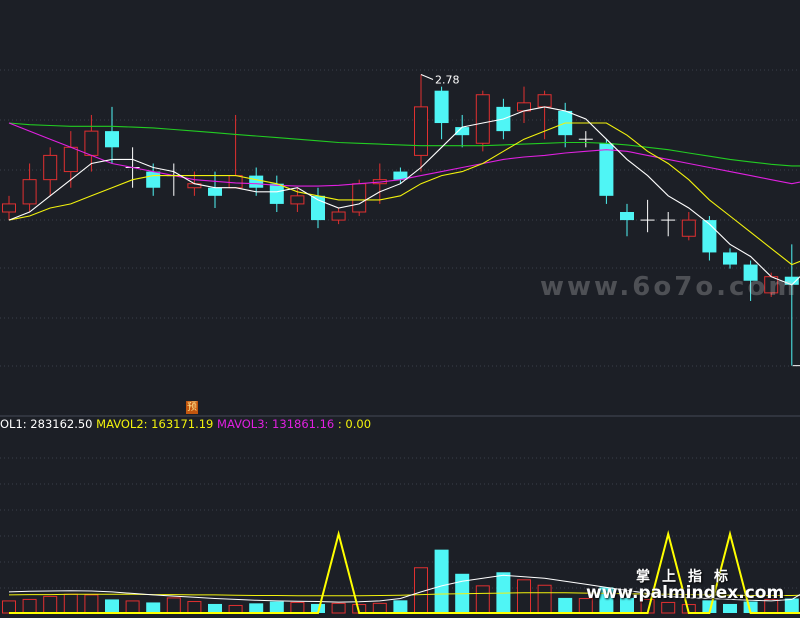 This screenshot has width=800, height=618. Describe the element at coordinates (192, 407) in the screenshot. I see `forecast-badge: 预` at that location.